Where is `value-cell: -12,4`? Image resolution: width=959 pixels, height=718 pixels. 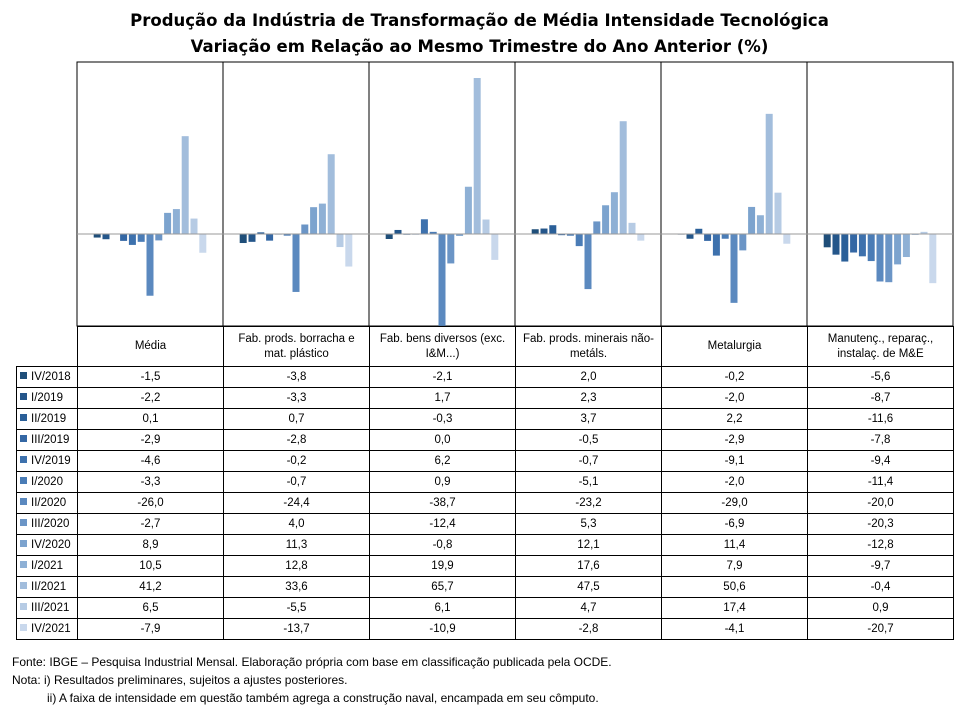 value-cell: -12,4 is located at coordinates (442, 524).